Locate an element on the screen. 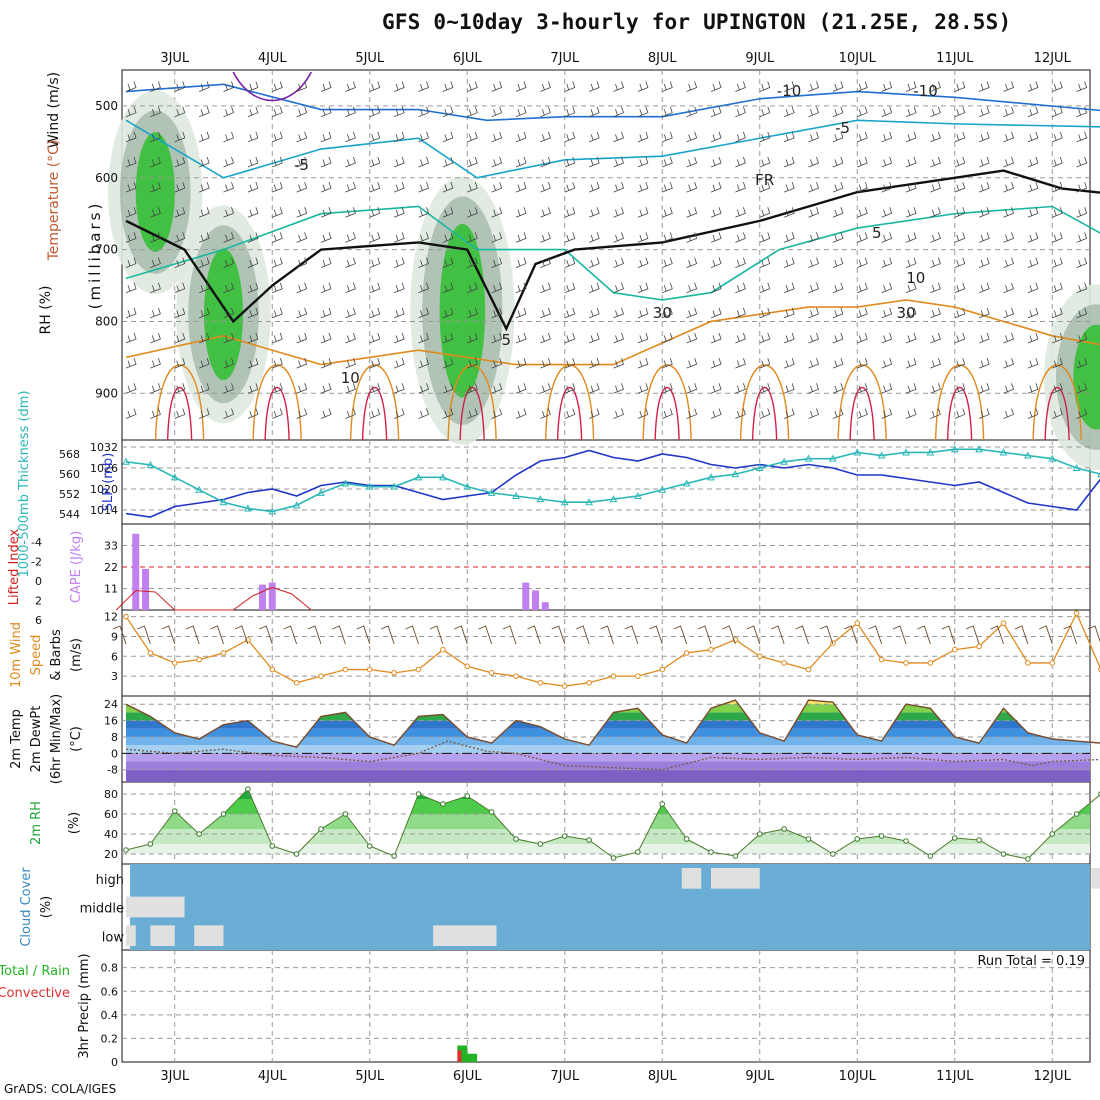 The height and width of the screenshot is (1100, 1100). x-tick-bottom-6JUL: 6JUL is located at coordinates (468, 1076).